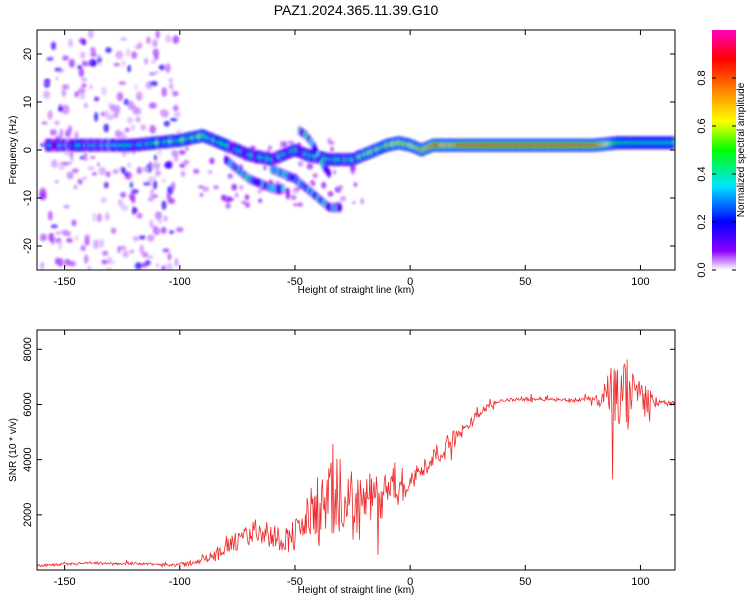 This screenshot has height=600, width=750. What do you see at coordinates (356, 290) in the screenshot?
I see `spectrogram-xlabel: Height of straight line (km)` at bounding box center [356, 290].